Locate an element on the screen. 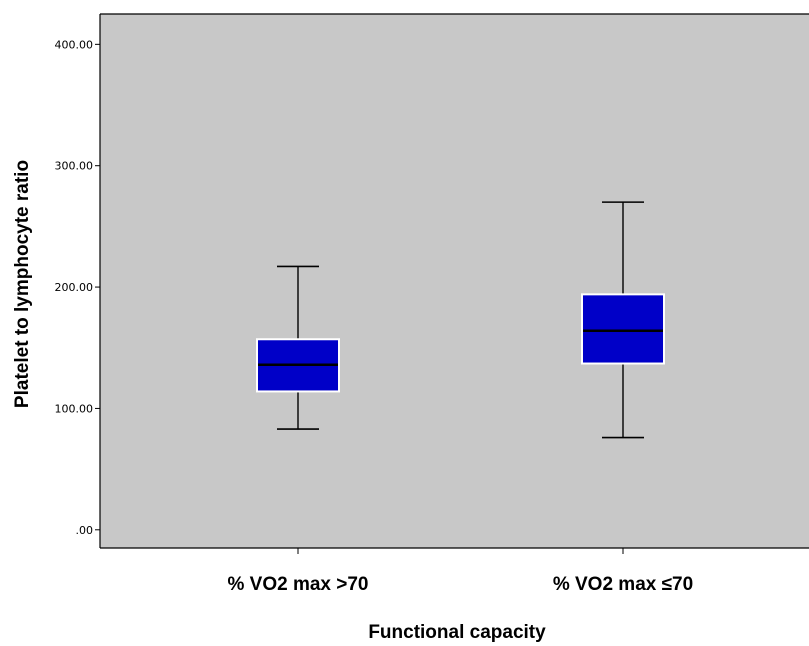 The width and height of the screenshot is (809, 646). y-tick-label: 300.00 is located at coordinates (74, 166).